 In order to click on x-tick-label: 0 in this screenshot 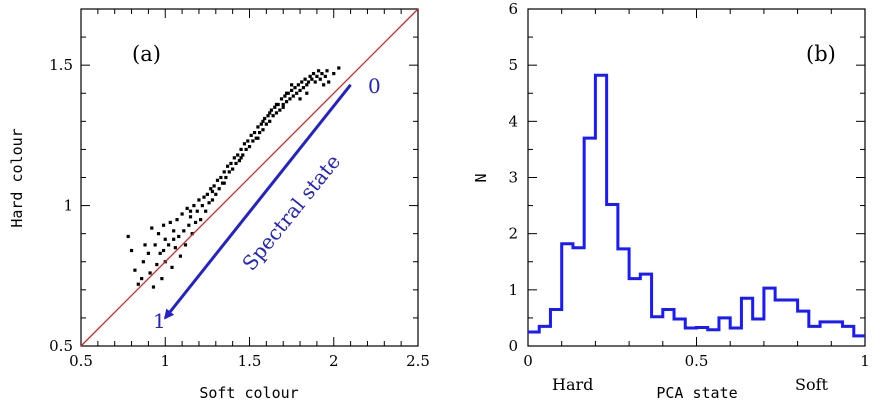, I will do `click(528, 361)`.